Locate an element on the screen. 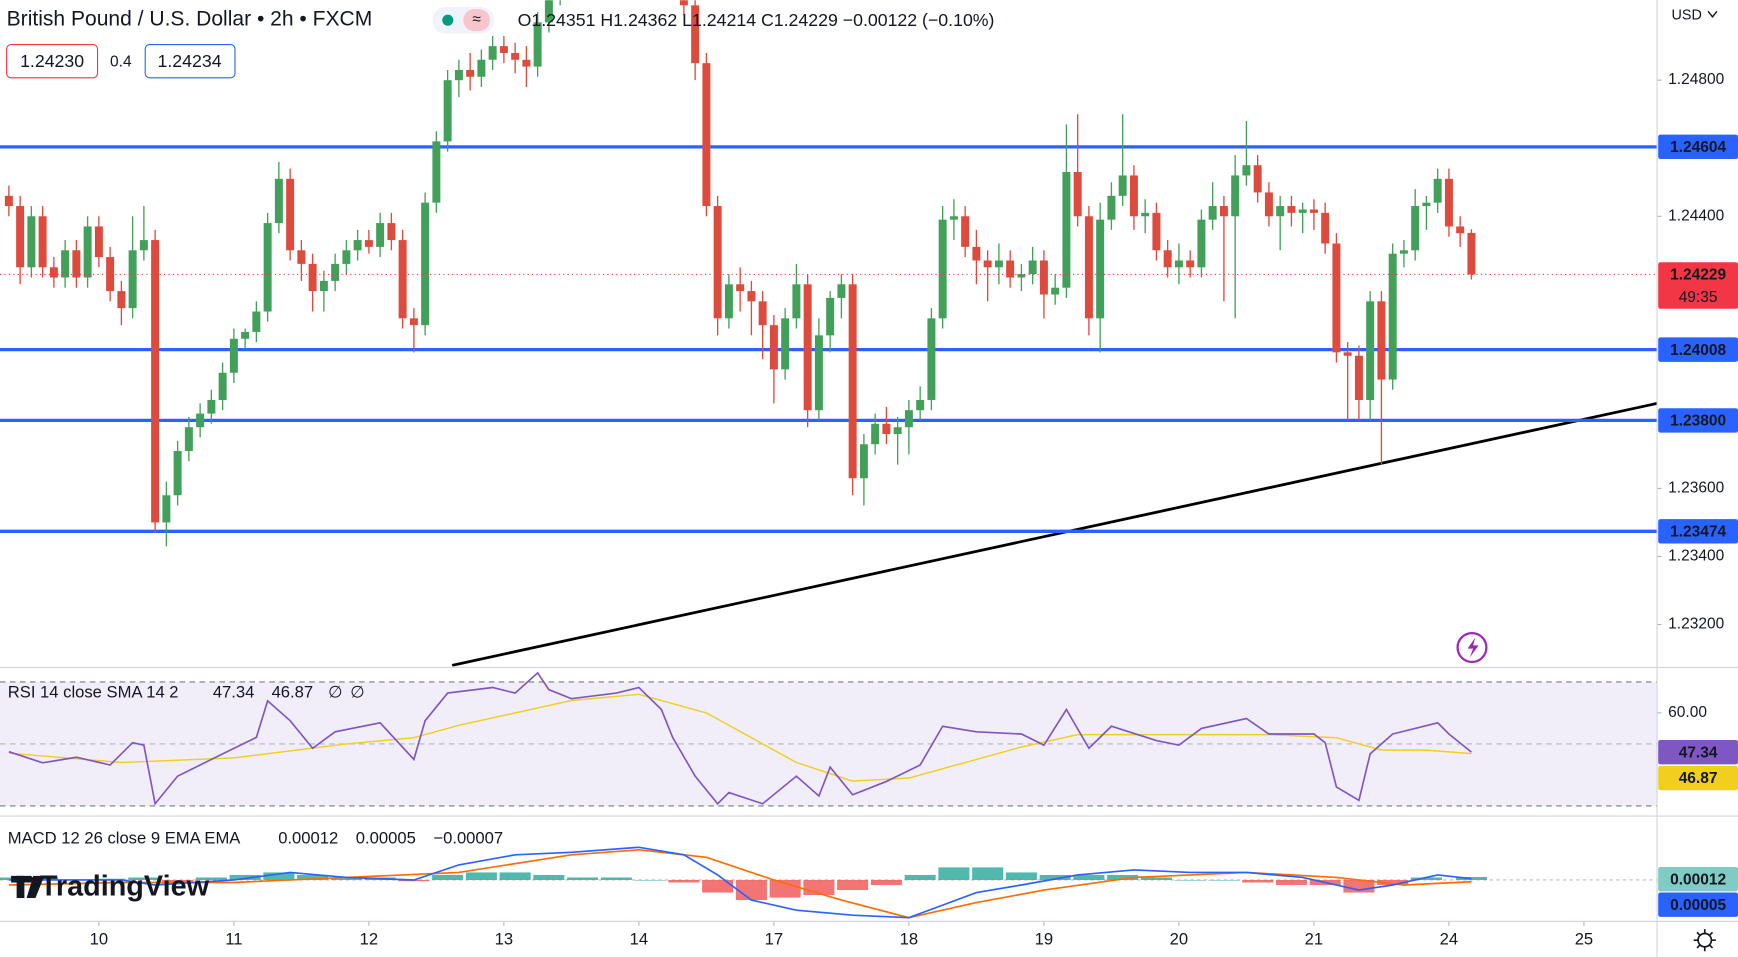 This screenshot has width=1738, height=957. buy-button is located at coordinates (190, 61).